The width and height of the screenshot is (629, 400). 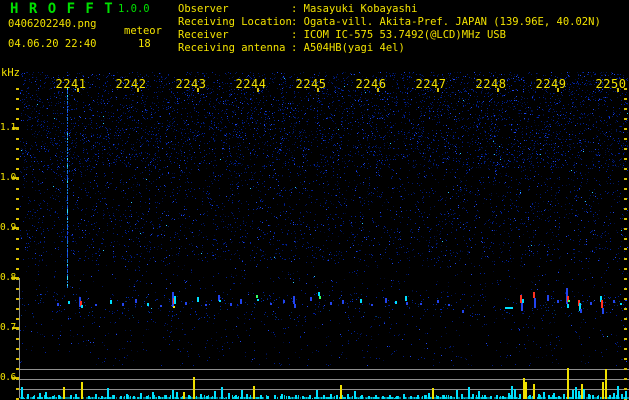 I want to click on time-tick-label: 2248, so click(x=491, y=84).